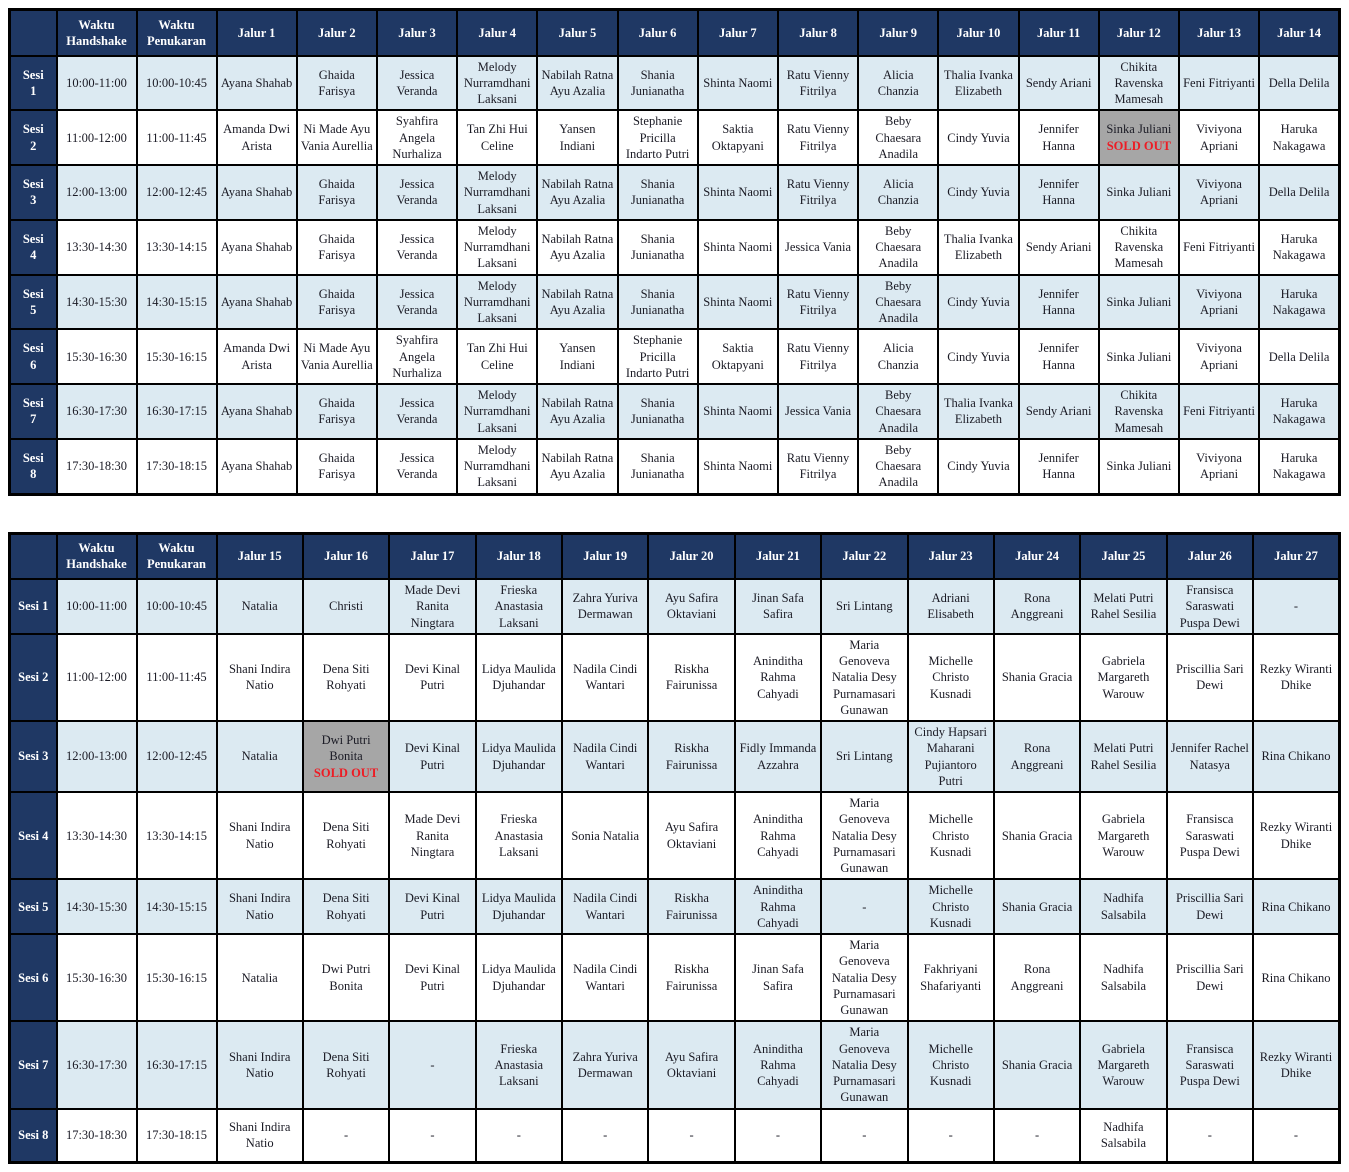 This screenshot has height=1172, width=1349. Describe the element at coordinates (1219, 247) in the screenshot. I see `member-cell: Feni Fitriyanti` at that location.